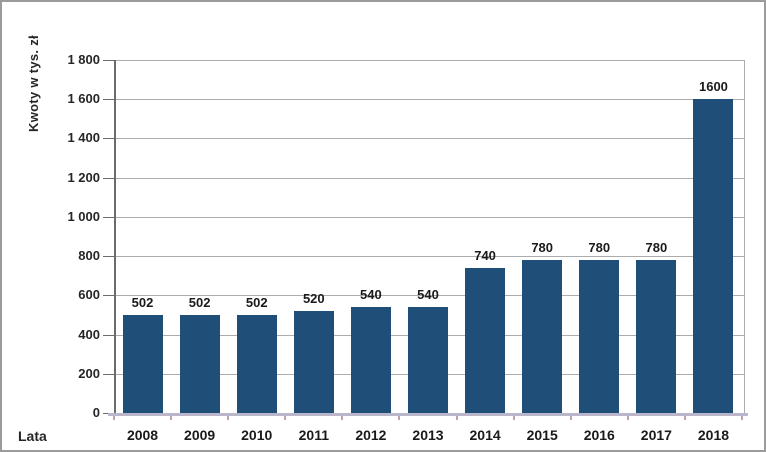 The image size is (766, 452). What do you see at coordinates (599, 435) in the screenshot?
I see `x-category-label: 2016` at bounding box center [599, 435].